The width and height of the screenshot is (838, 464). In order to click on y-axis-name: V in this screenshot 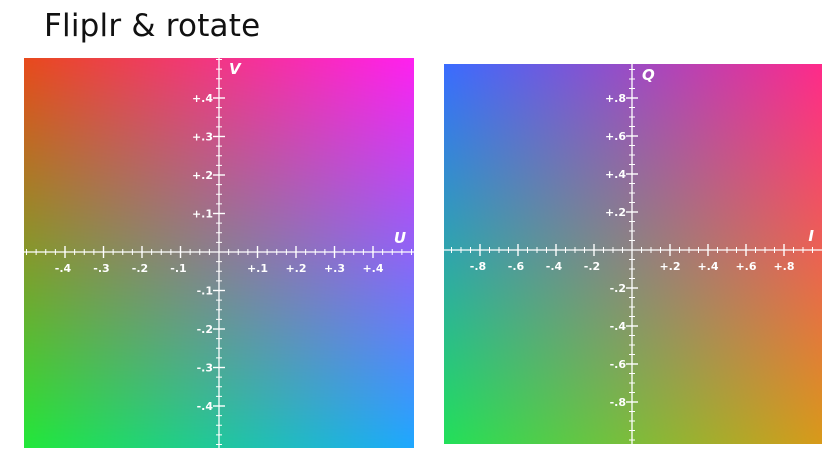, I will do `click(235, 69)`.